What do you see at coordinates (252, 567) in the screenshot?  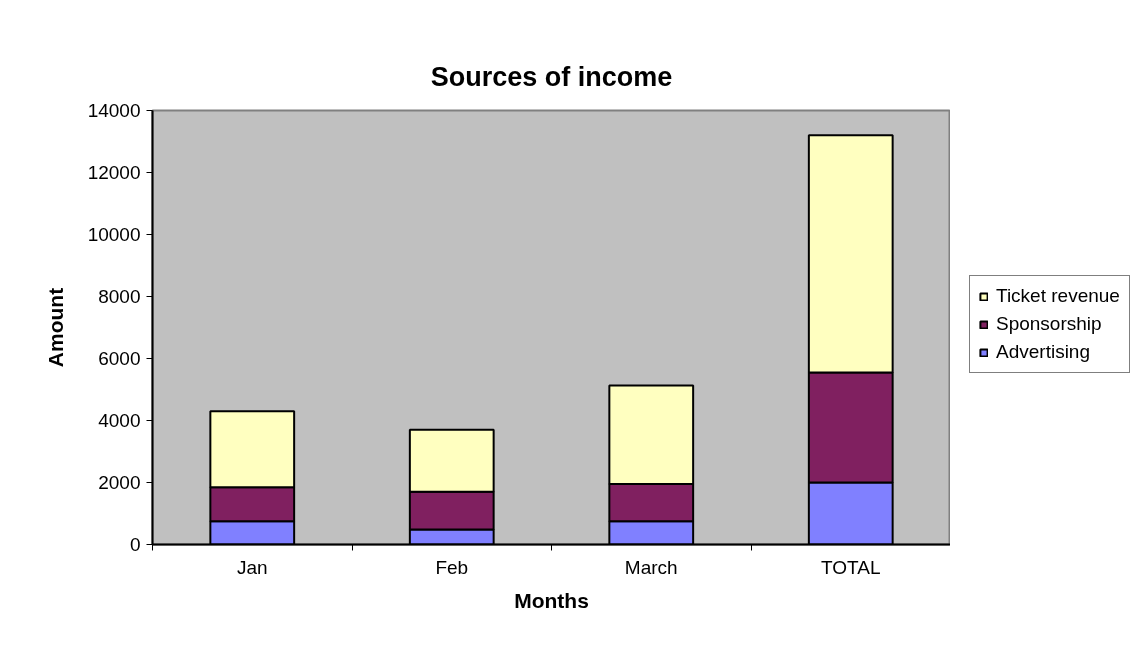 I see `x-tick-label: Jan` at bounding box center [252, 567].